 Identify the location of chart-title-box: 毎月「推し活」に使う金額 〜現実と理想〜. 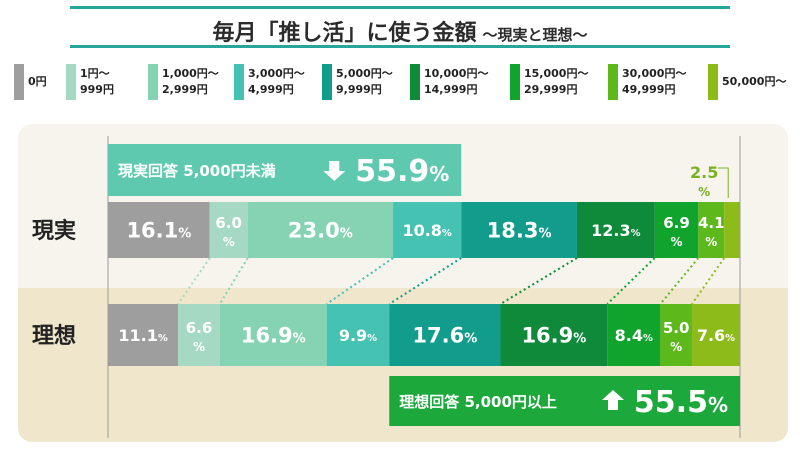
(400, 27).